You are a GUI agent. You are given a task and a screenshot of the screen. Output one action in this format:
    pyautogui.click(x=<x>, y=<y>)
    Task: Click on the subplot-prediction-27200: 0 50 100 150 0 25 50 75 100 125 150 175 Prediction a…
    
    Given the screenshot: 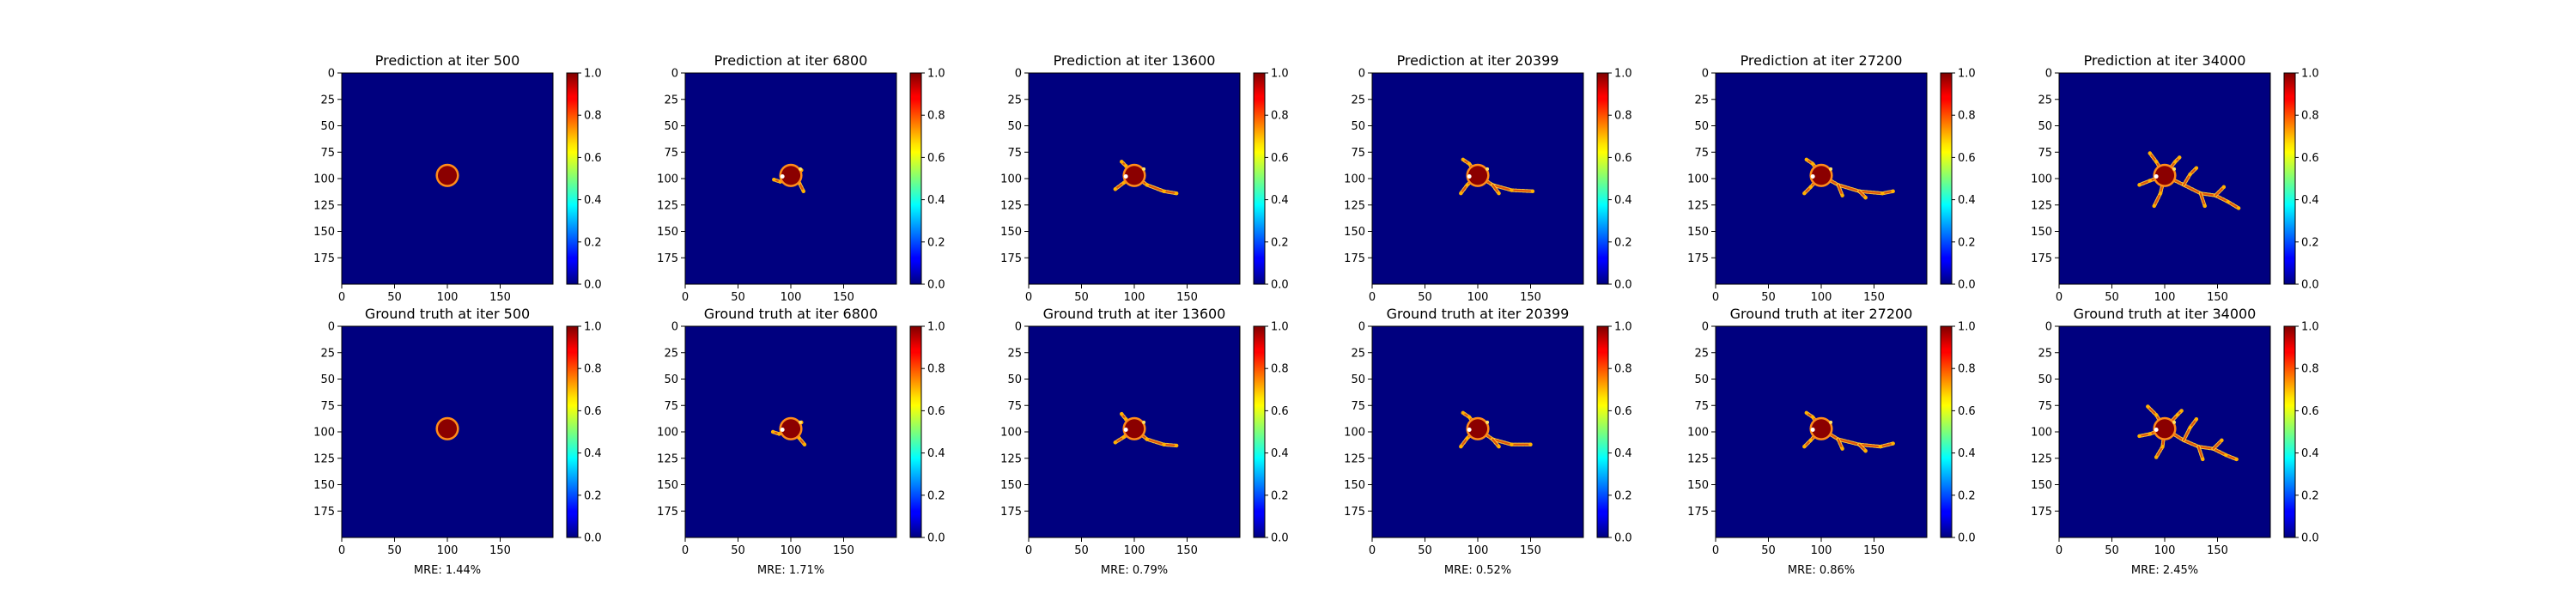 What is the action you would take?
    pyautogui.click(x=1831, y=178)
    